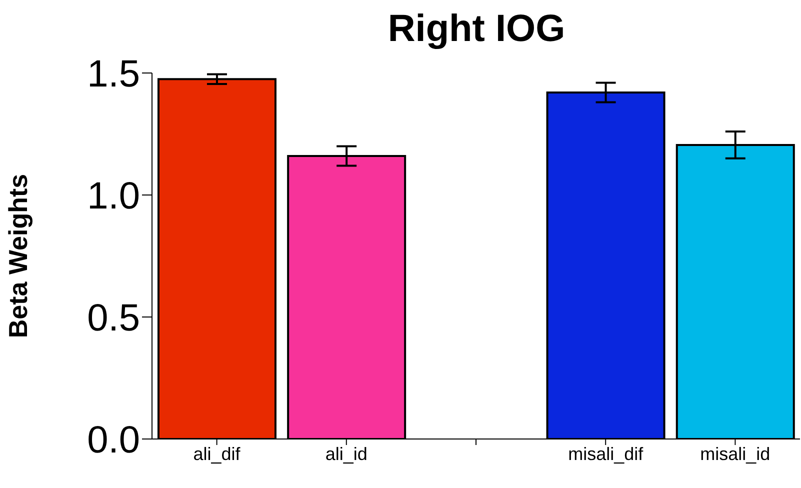 Image resolution: width=801 pixels, height=488 pixels. What do you see at coordinates (113, 440) in the screenshot?
I see `y-tick-label: 0.0` at bounding box center [113, 440].